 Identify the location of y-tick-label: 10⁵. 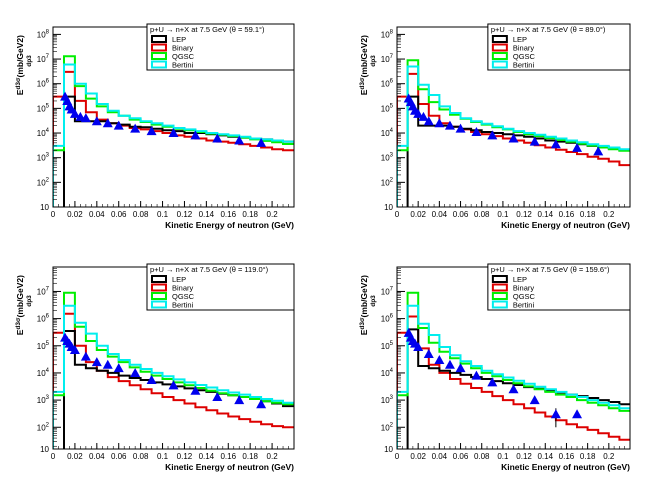
(43, 108).